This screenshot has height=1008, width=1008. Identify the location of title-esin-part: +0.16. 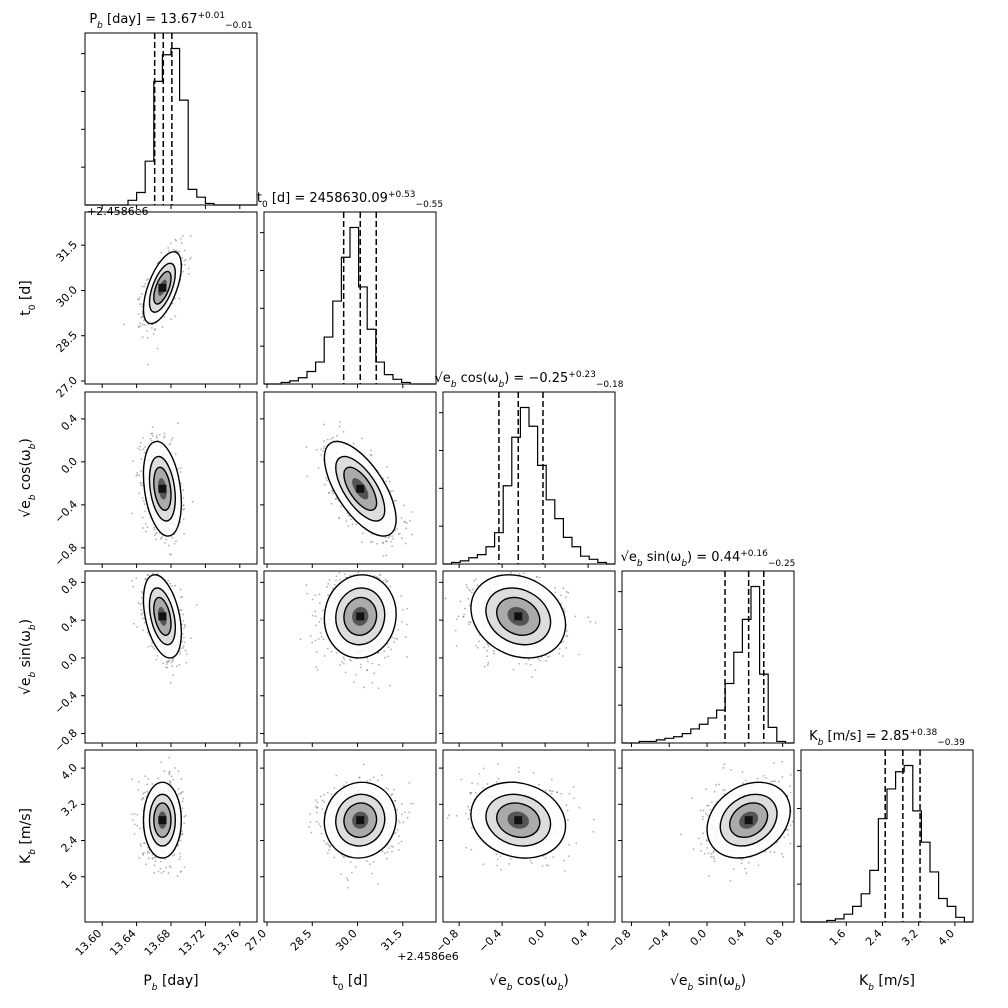
(754, 554).